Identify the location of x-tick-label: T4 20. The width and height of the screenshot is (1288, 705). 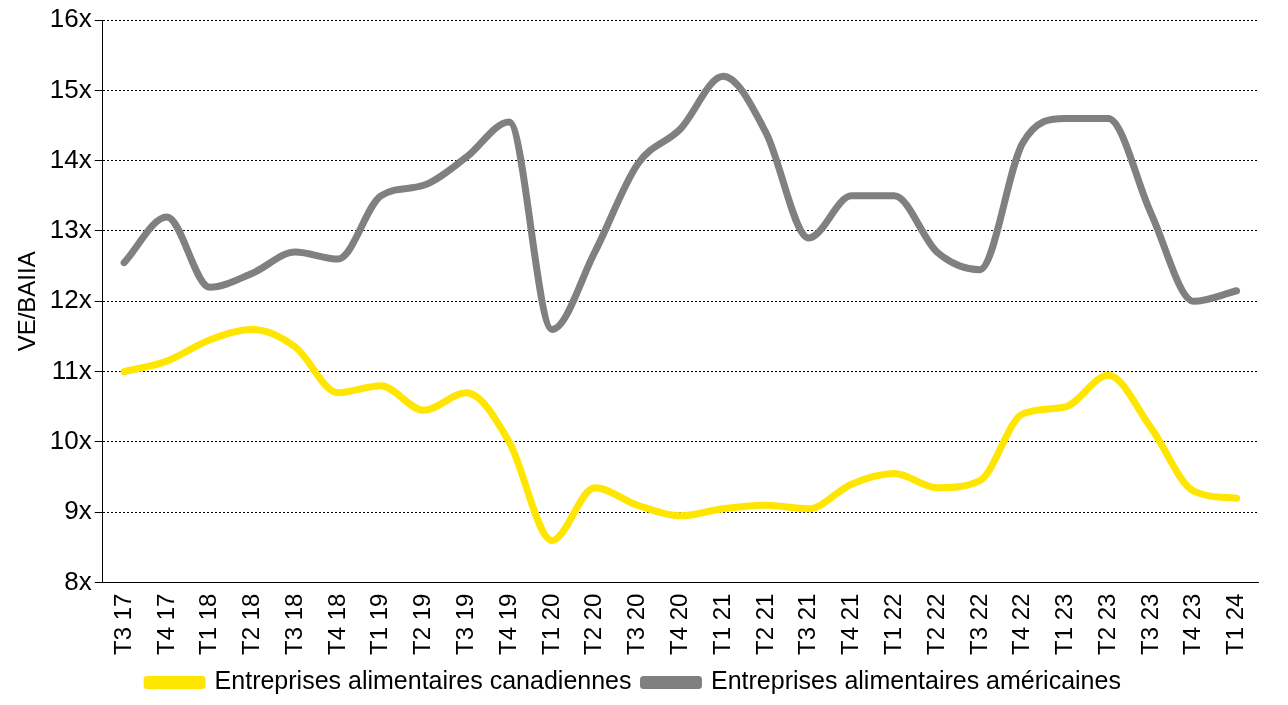
(678, 624).